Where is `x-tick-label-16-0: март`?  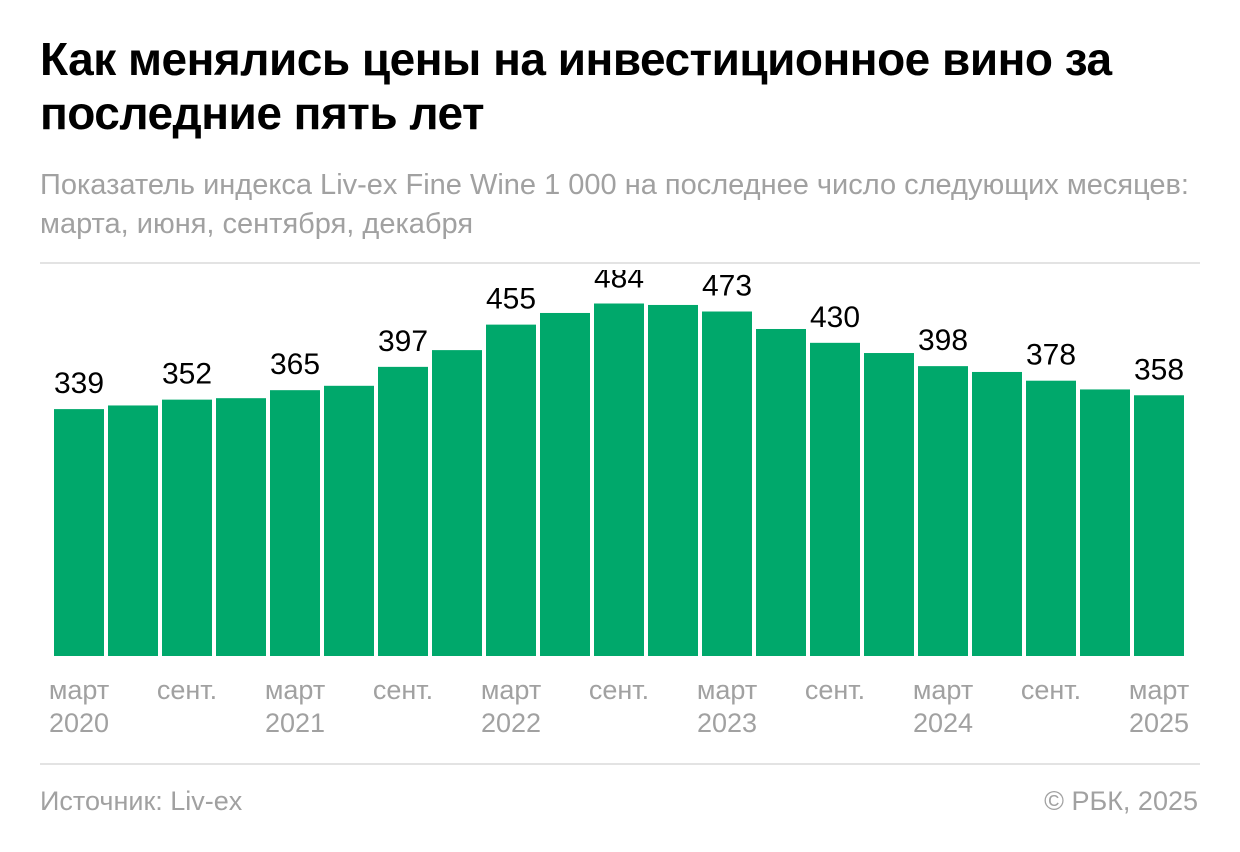 x-tick-label-16-0: март is located at coordinates (943, 690).